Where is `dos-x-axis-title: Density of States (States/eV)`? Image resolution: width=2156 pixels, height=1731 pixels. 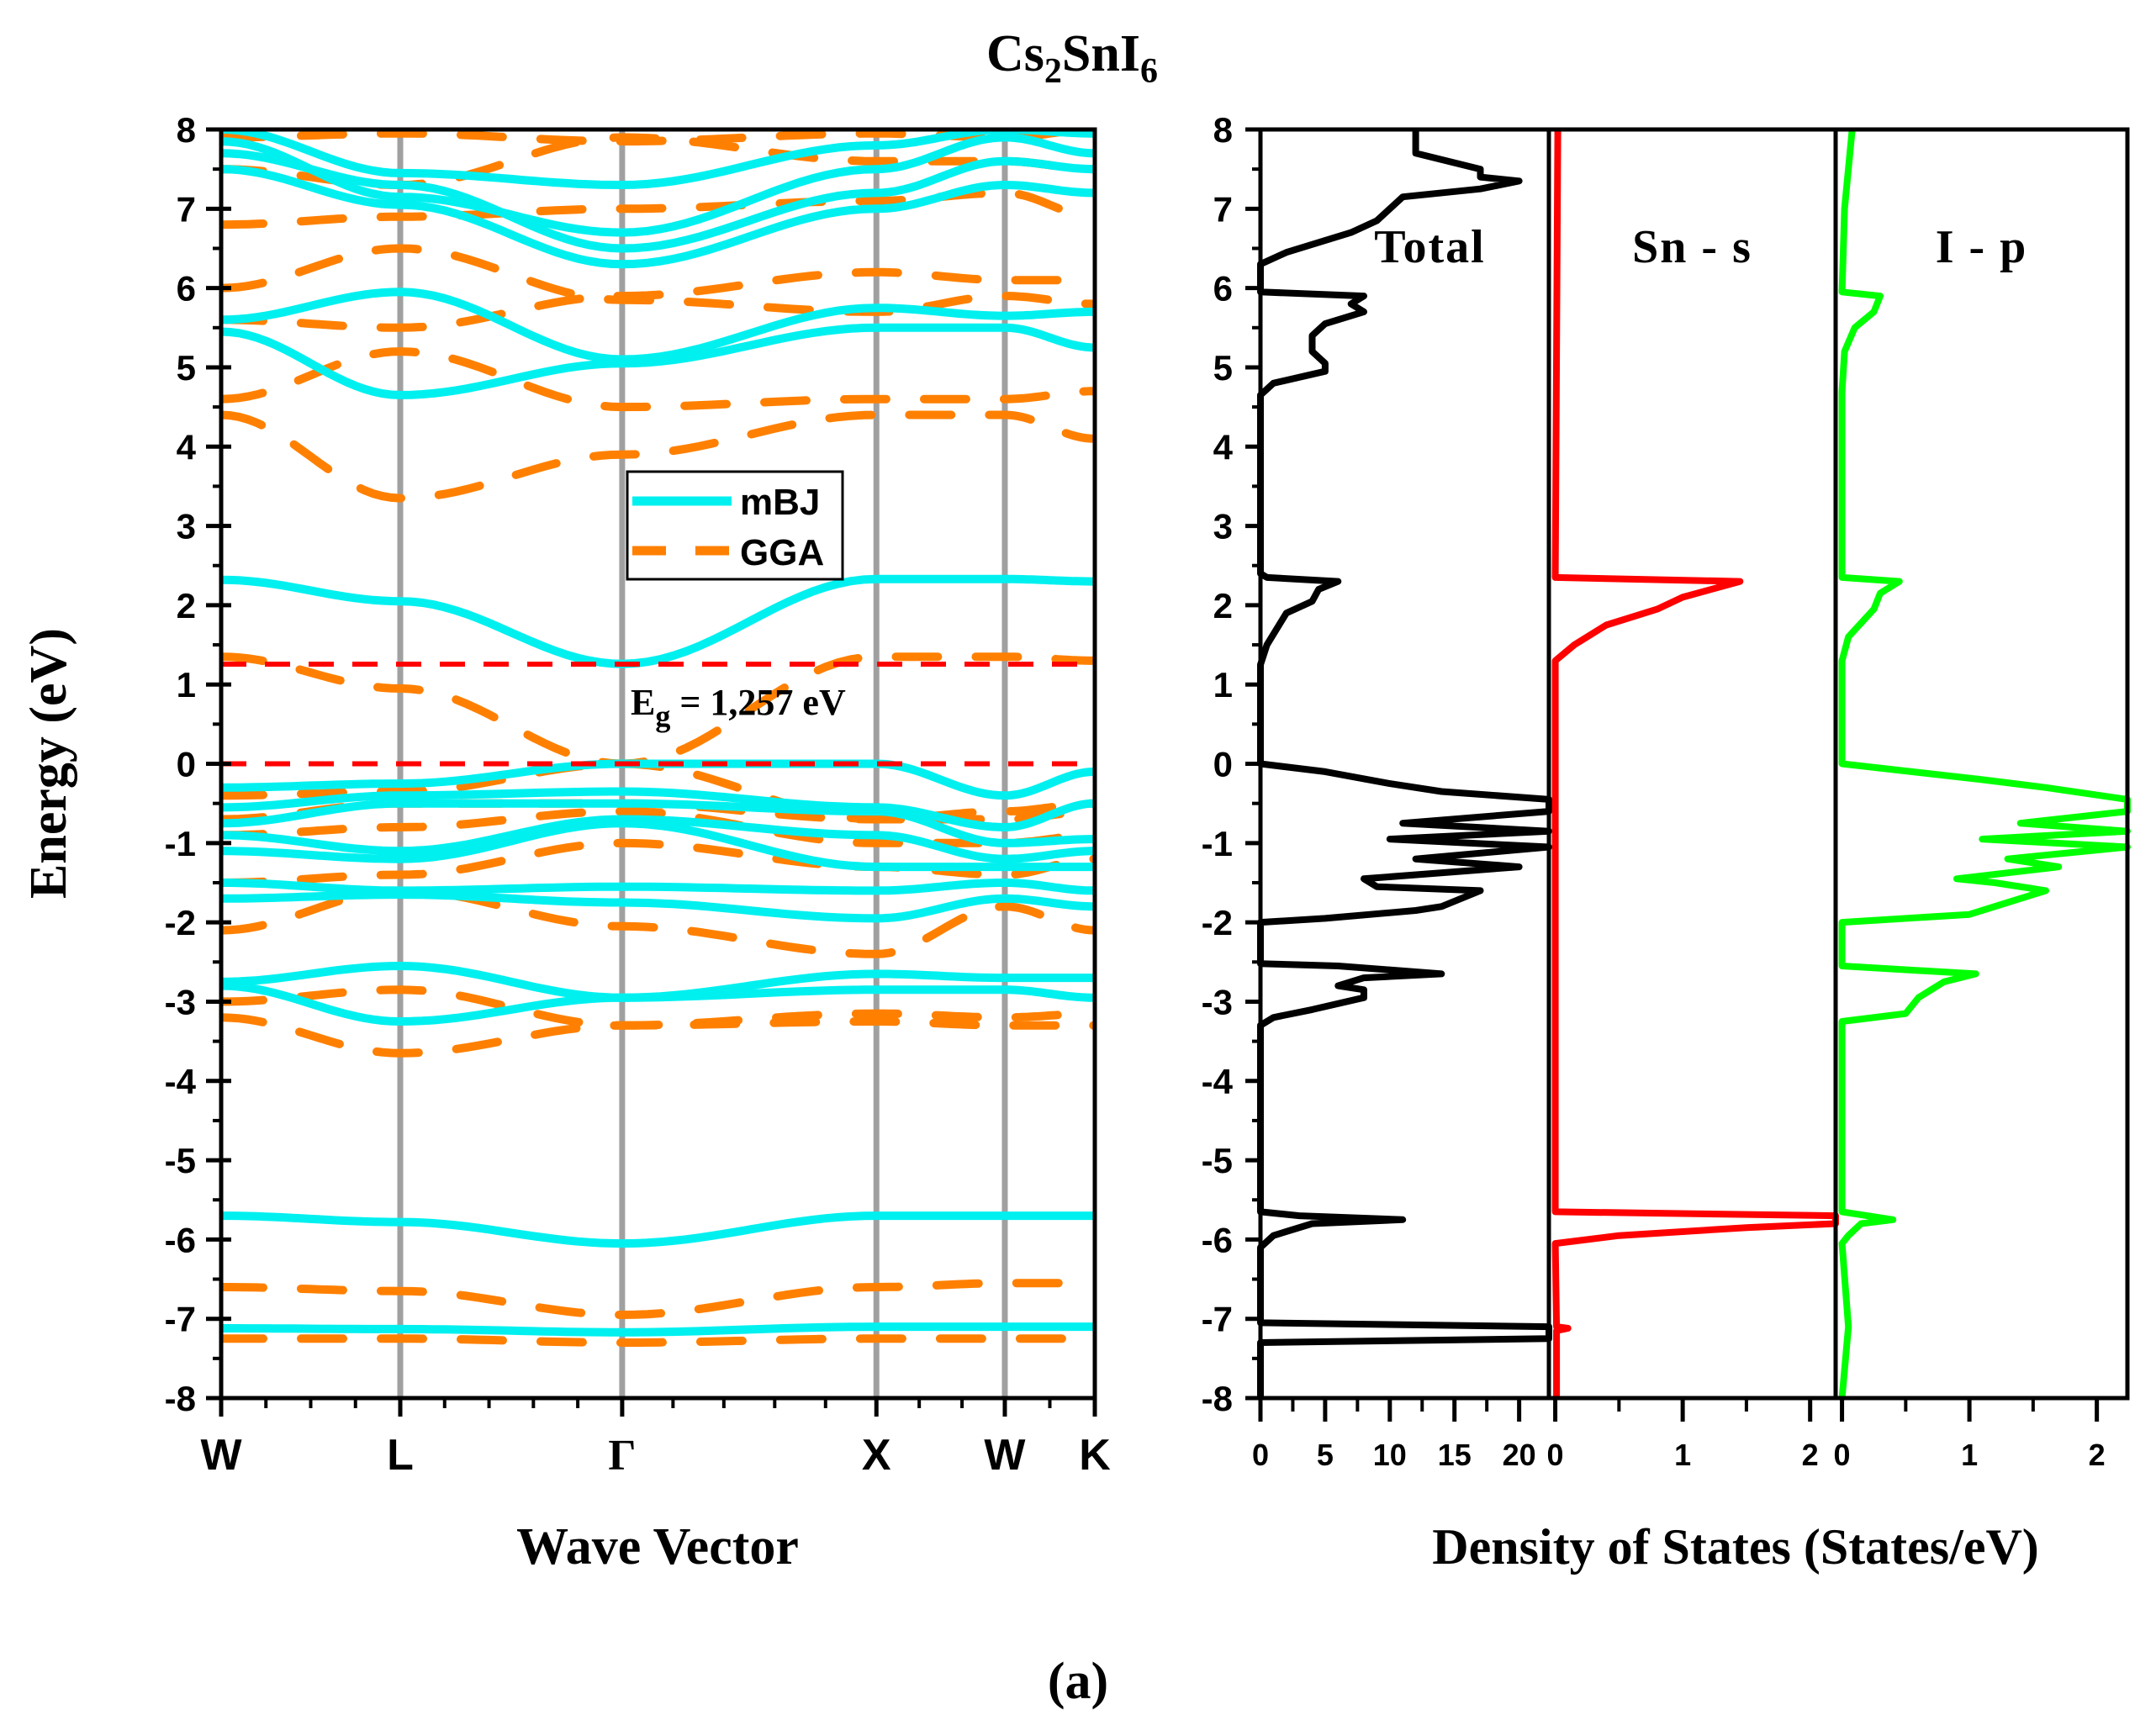 dos-x-axis-title: Density of States (States/eV) is located at coordinates (1735, 1547).